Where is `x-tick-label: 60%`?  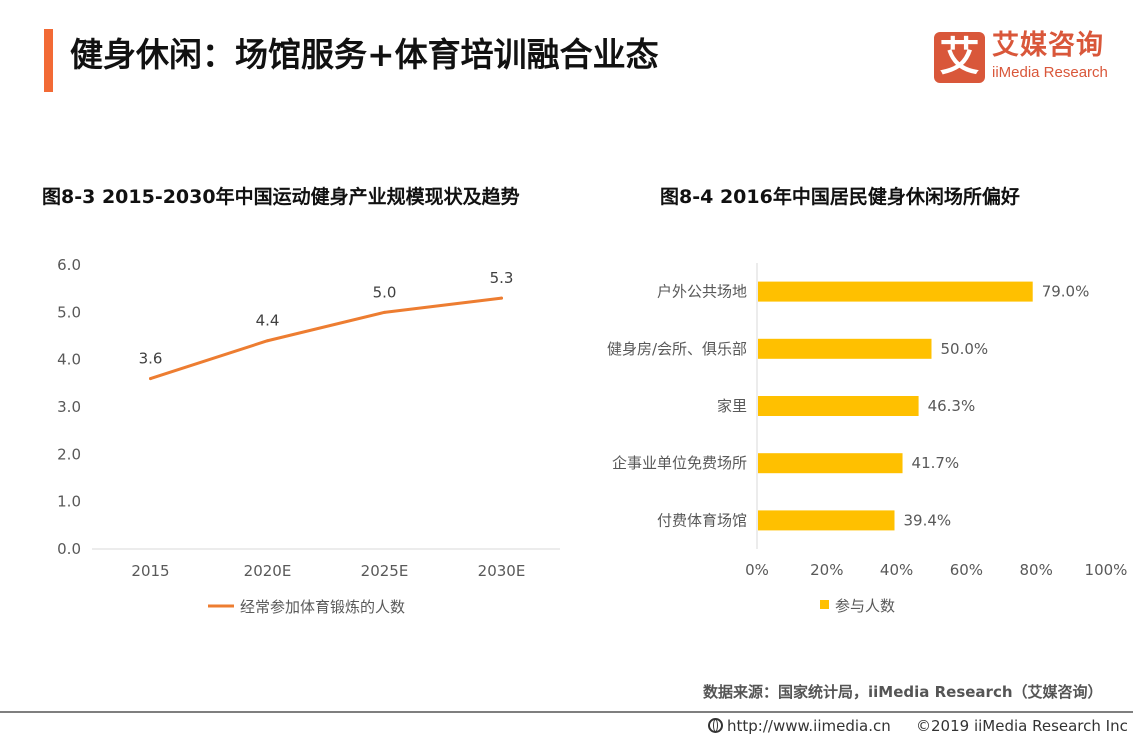 x-tick-label: 60% is located at coordinates (966, 570).